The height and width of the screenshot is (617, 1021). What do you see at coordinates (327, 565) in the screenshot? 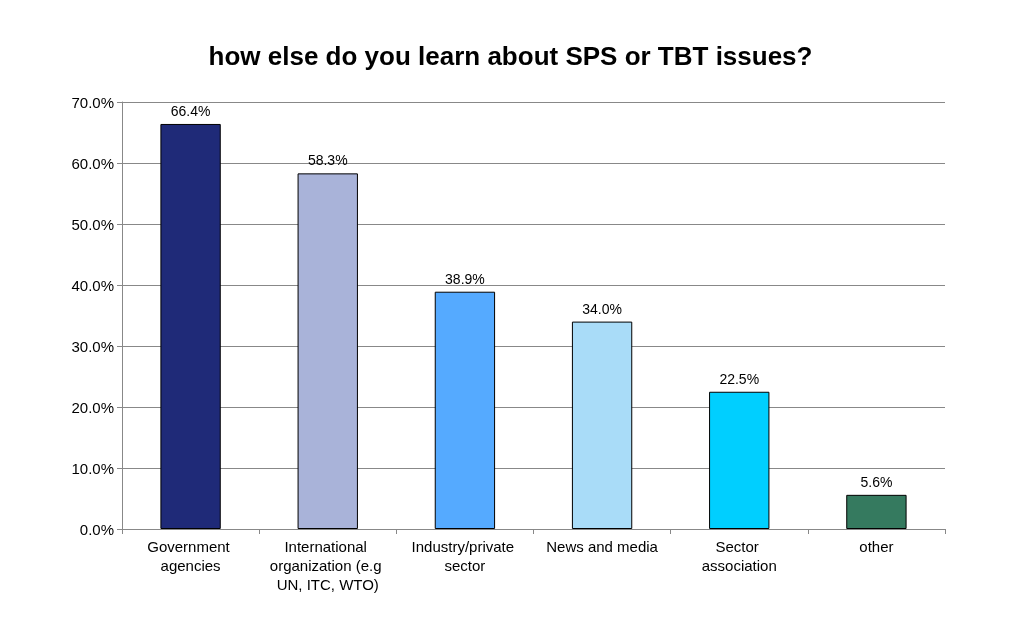
I see `x-tick-label: International organization (e.g UN, ITC, WTO)` at bounding box center [327, 565].